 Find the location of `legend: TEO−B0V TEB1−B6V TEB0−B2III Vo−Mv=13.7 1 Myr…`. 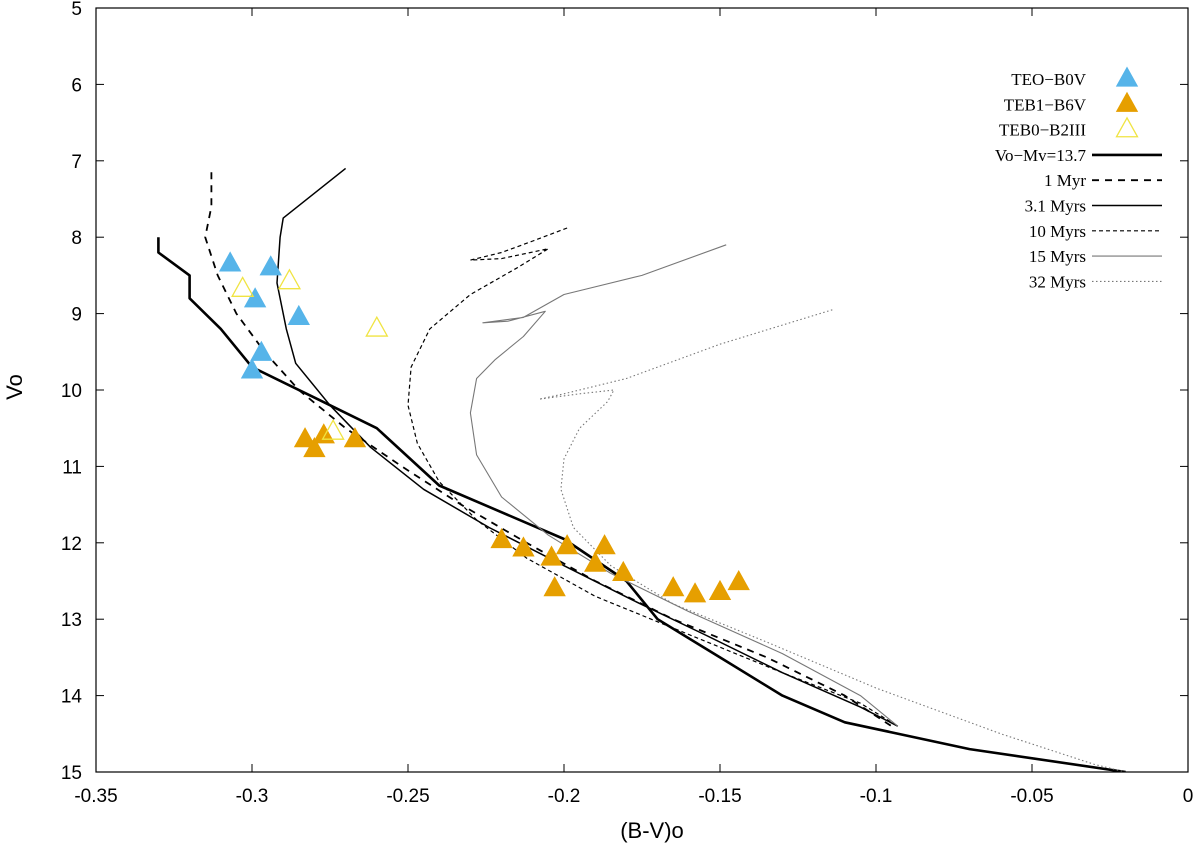

legend: TEO−B0V TEB1−B6V TEB0−B2III Vo−Mv=13.7 1 Myr… is located at coordinates (1078, 178).